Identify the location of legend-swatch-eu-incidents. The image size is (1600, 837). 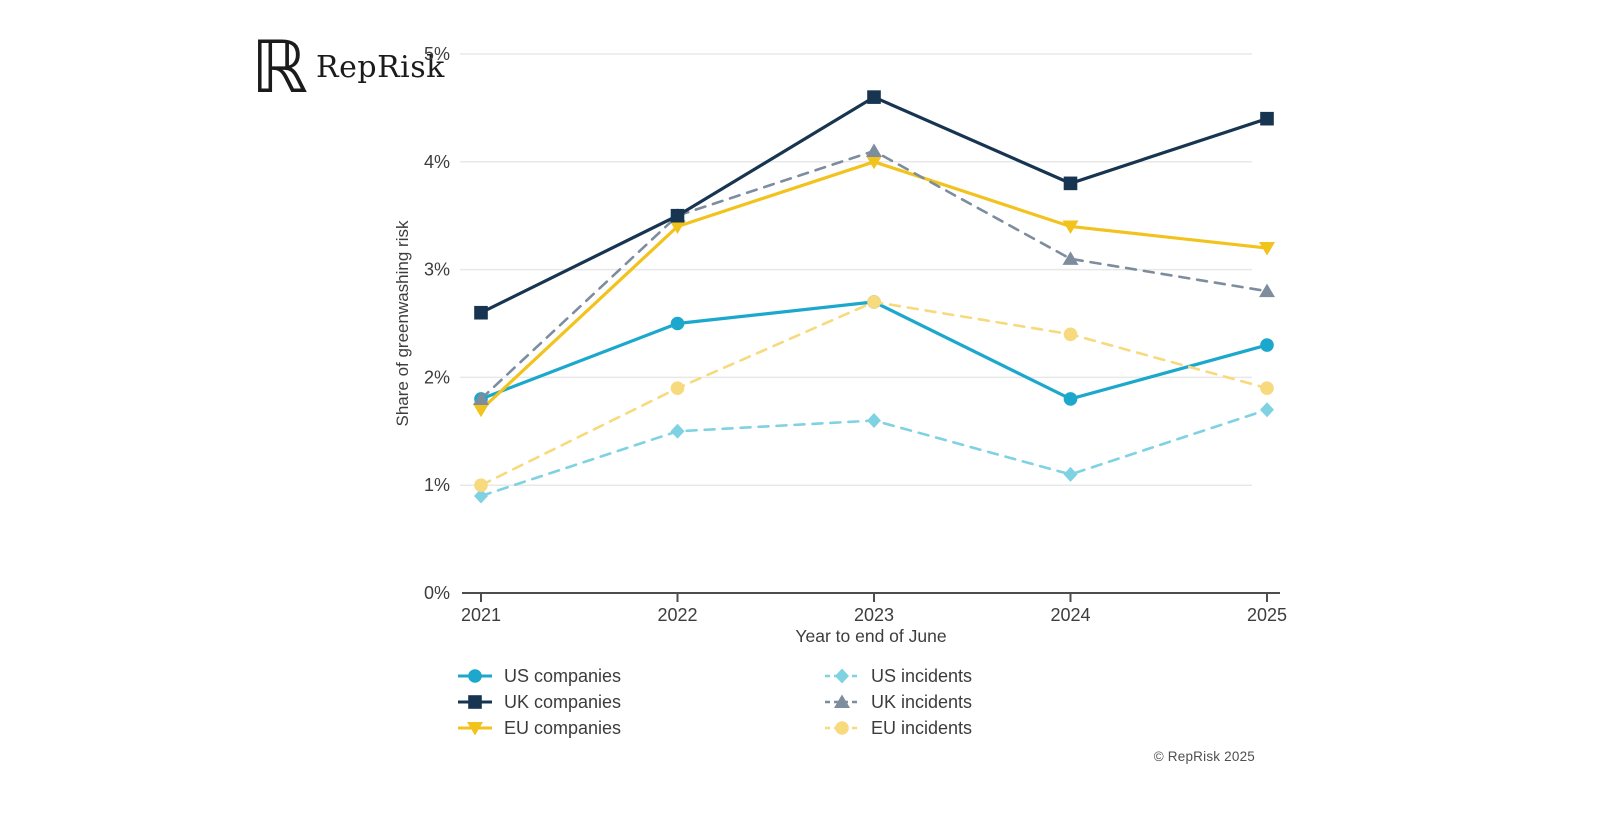
(842, 728).